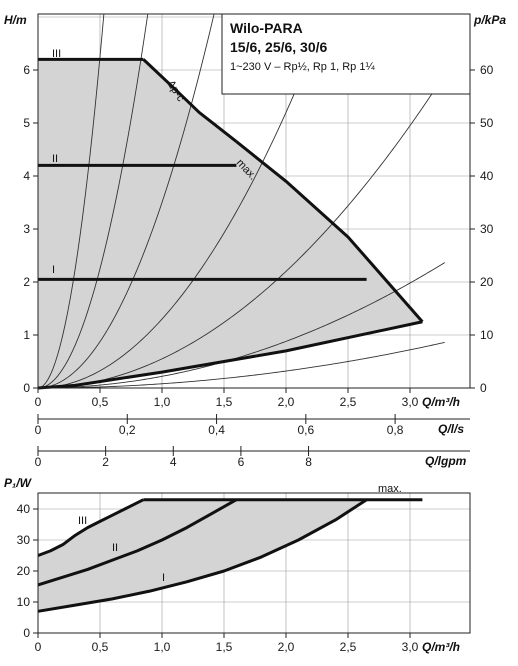 The image size is (518, 666). I want to click on y-tick-label: 40, so click(24, 509).